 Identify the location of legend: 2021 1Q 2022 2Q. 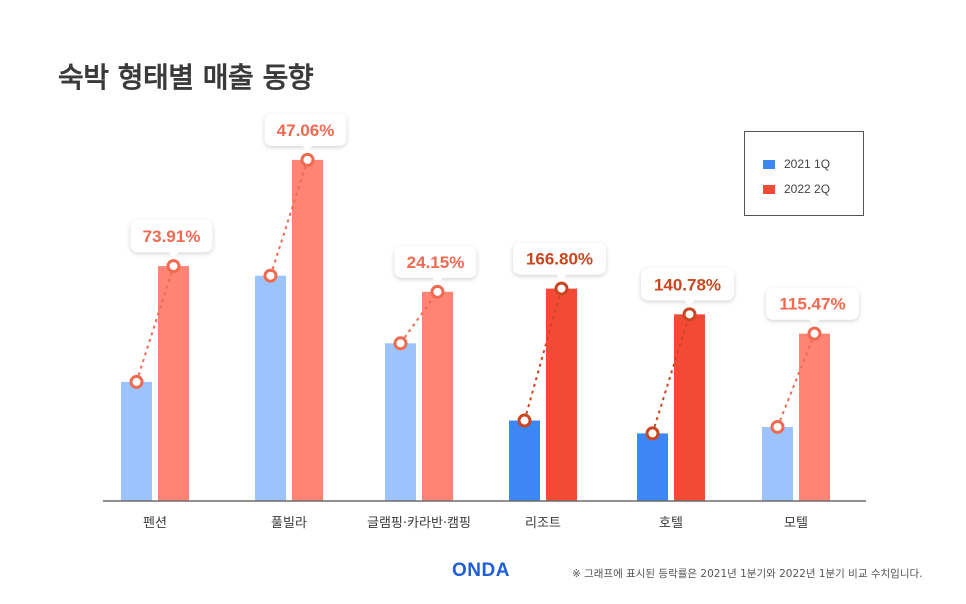
(804, 173).